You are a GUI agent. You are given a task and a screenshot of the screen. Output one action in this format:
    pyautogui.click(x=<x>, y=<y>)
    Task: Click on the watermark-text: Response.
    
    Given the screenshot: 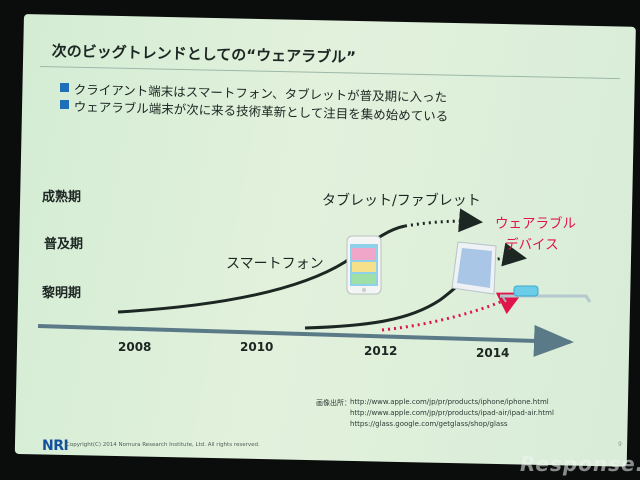 What is the action you would take?
    pyautogui.click(x=580, y=464)
    